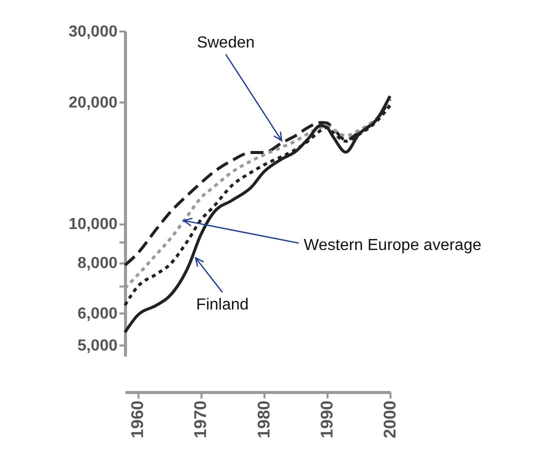 This screenshot has width=553, height=474. Describe the element at coordinates (222, 305) in the screenshot. I see `annotation: Finland` at that location.